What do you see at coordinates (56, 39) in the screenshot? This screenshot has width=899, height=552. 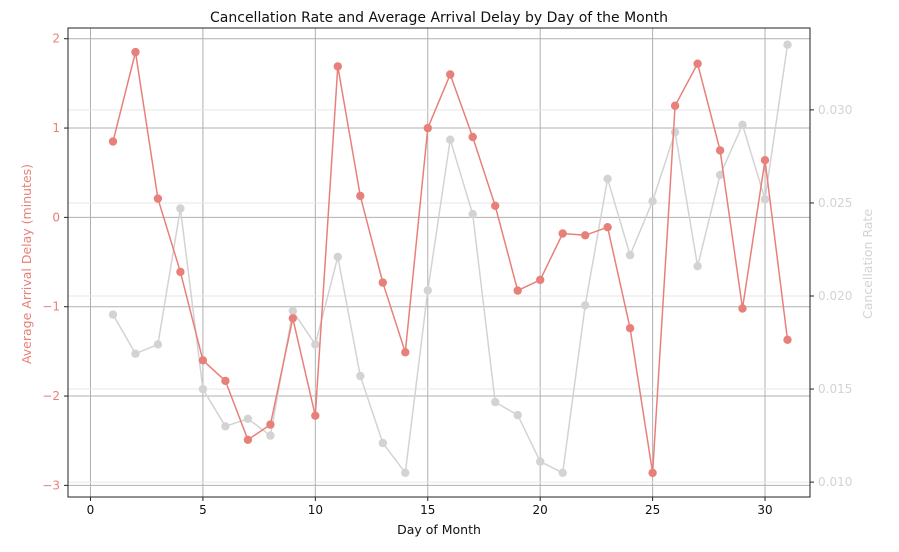 I see `y-left-tick-label: 2` at bounding box center [56, 39].